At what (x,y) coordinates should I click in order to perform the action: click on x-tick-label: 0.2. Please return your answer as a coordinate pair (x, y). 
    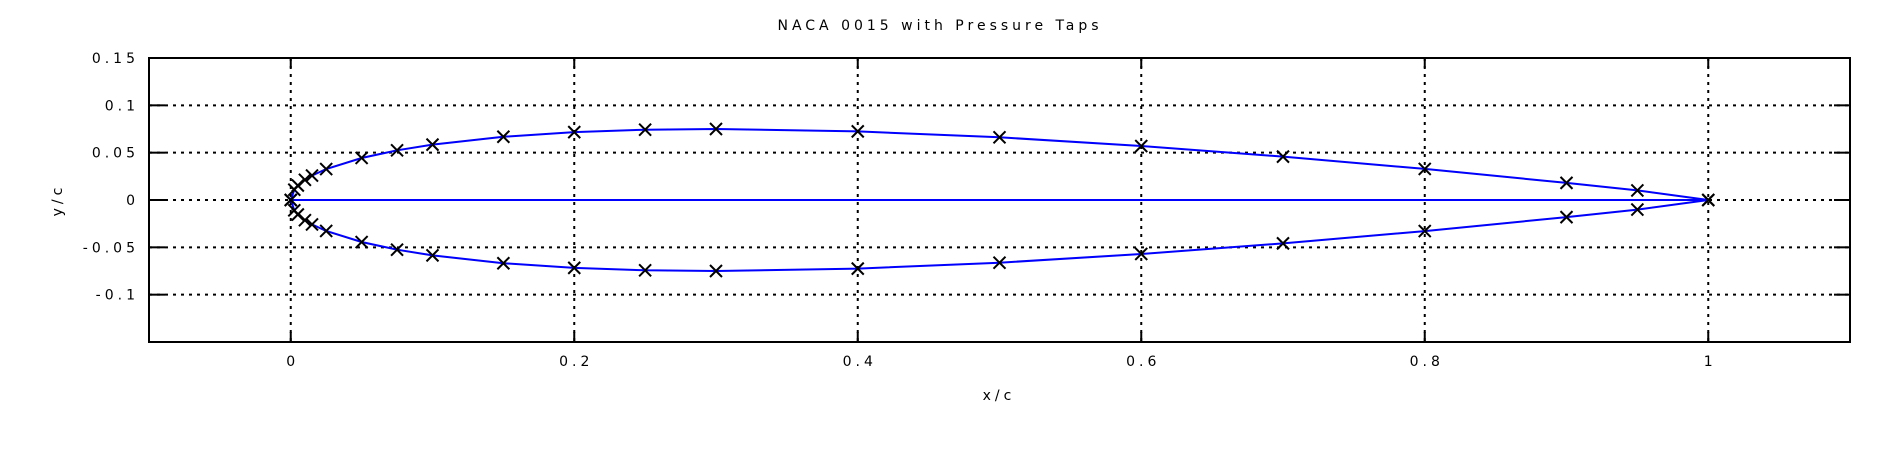
    Looking at the image, I should click on (576, 362).